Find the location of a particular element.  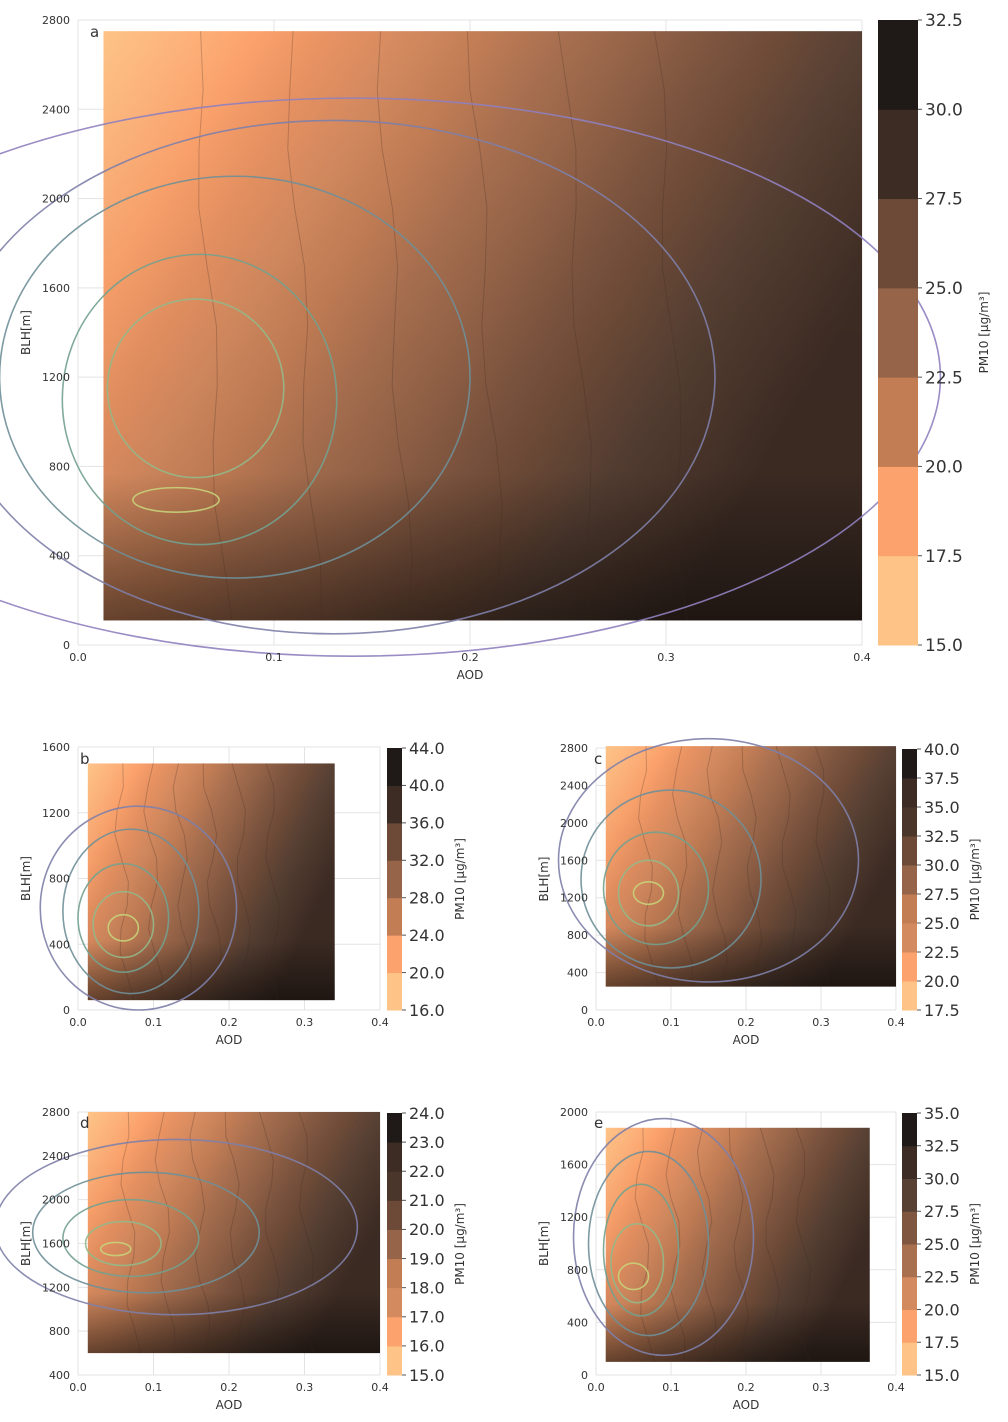

panel-letter: c is located at coordinates (598, 759).